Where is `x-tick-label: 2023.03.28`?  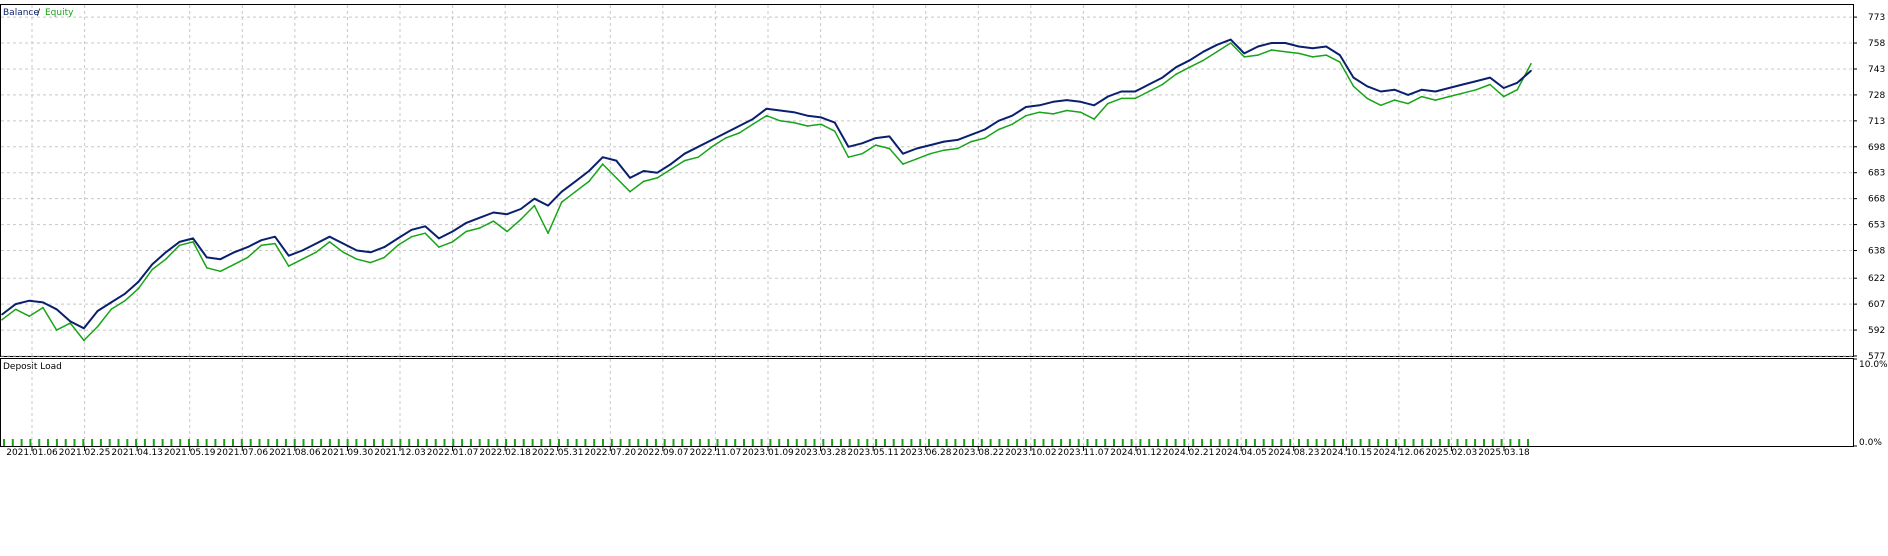
x-tick-label: 2023.03.28 is located at coordinates (821, 453).